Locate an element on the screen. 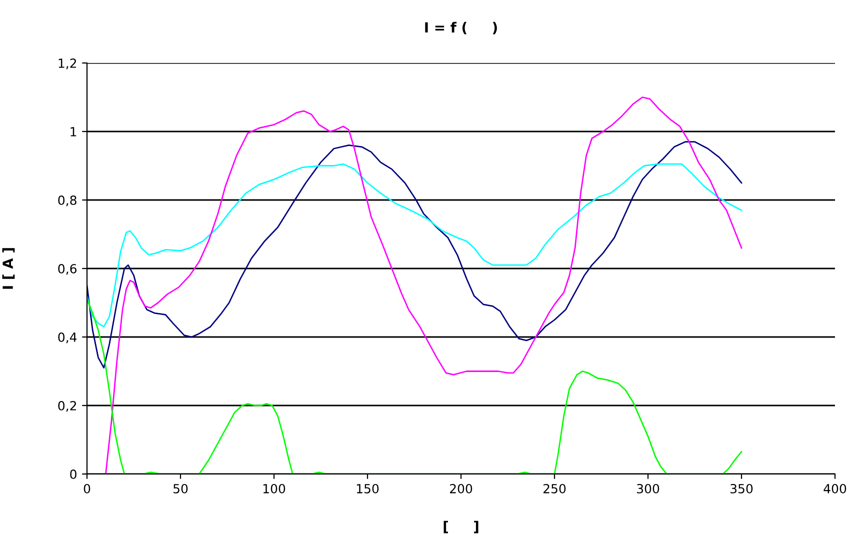 The image size is (866, 548). y-tick-label: 0 is located at coordinates (73, 474).